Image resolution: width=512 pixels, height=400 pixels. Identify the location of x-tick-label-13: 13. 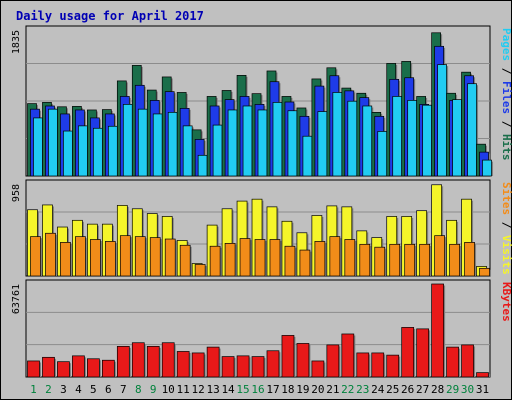
(212, 389).